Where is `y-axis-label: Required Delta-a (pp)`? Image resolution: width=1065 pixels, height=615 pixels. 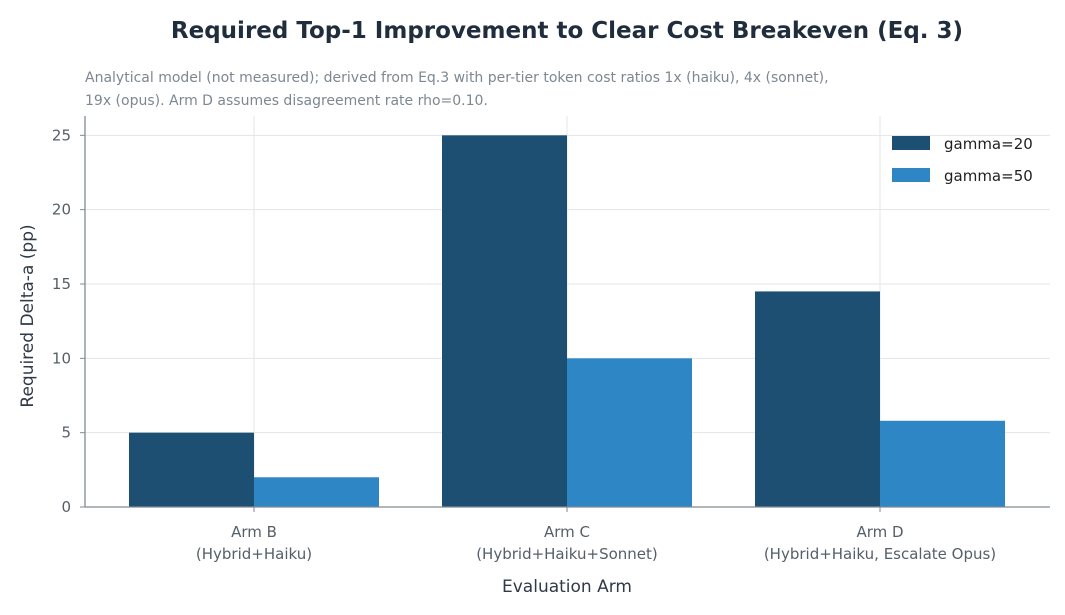
y-axis-label: Required Delta-a (pp) is located at coordinates (28, 315).